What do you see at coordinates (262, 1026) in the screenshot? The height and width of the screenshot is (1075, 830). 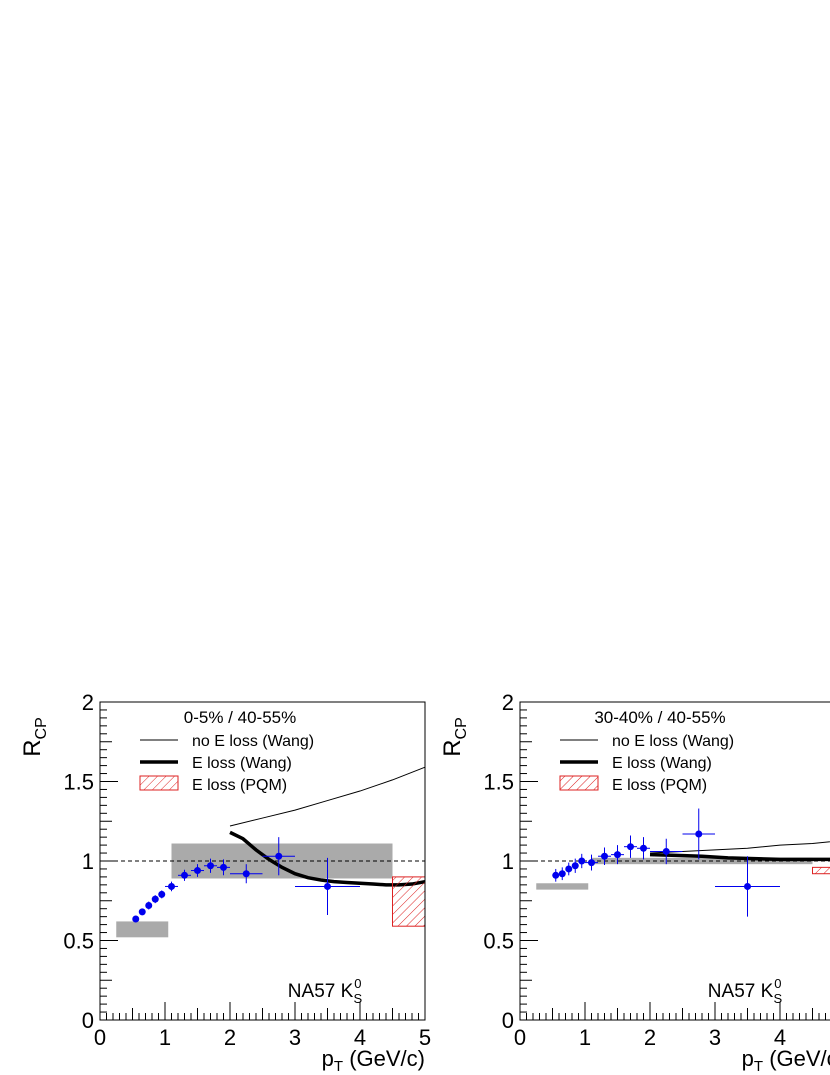 I see `x-axis: 0 1 2 3 4 5` at bounding box center [262, 1026].